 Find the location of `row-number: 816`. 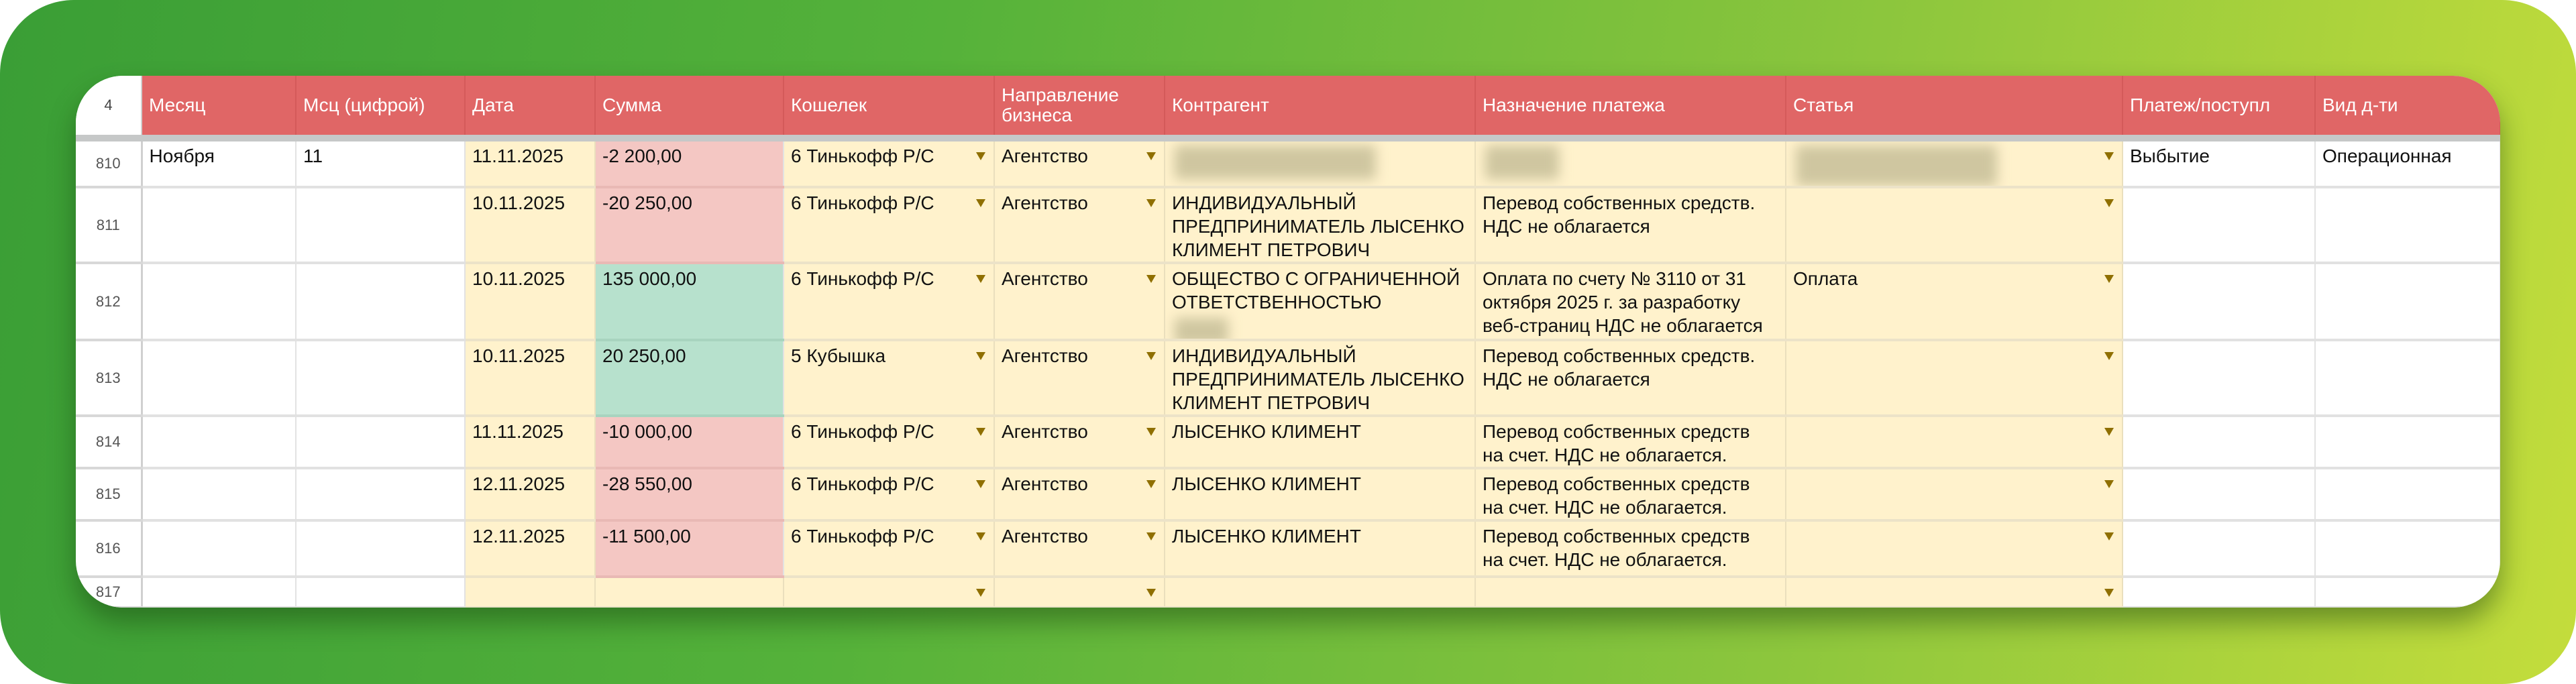

row-number: 816 is located at coordinates (109, 549).